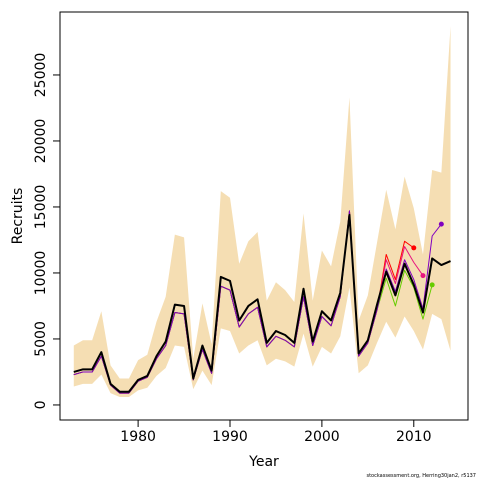 This screenshot has height=480, width=480. I want to click on y-tick-label: 10000, so click(41, 273).